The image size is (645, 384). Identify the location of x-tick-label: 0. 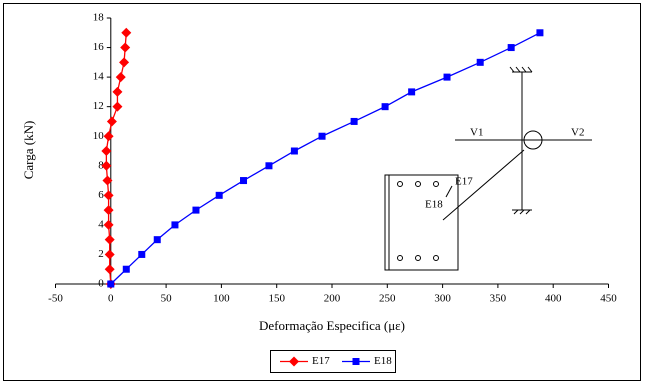
(111, 299).